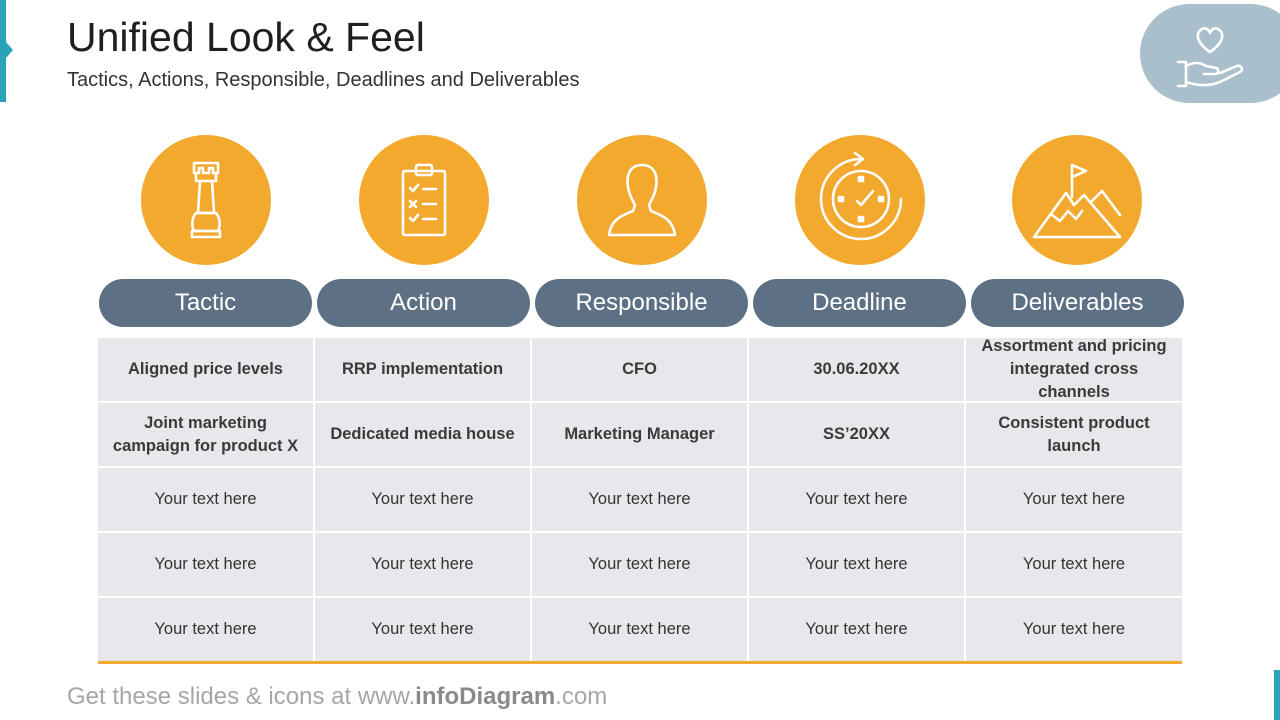  Describe the element at coordinates (246, 37) in the screenshot. I see `page-title: Unified Look & Feel` at that location.